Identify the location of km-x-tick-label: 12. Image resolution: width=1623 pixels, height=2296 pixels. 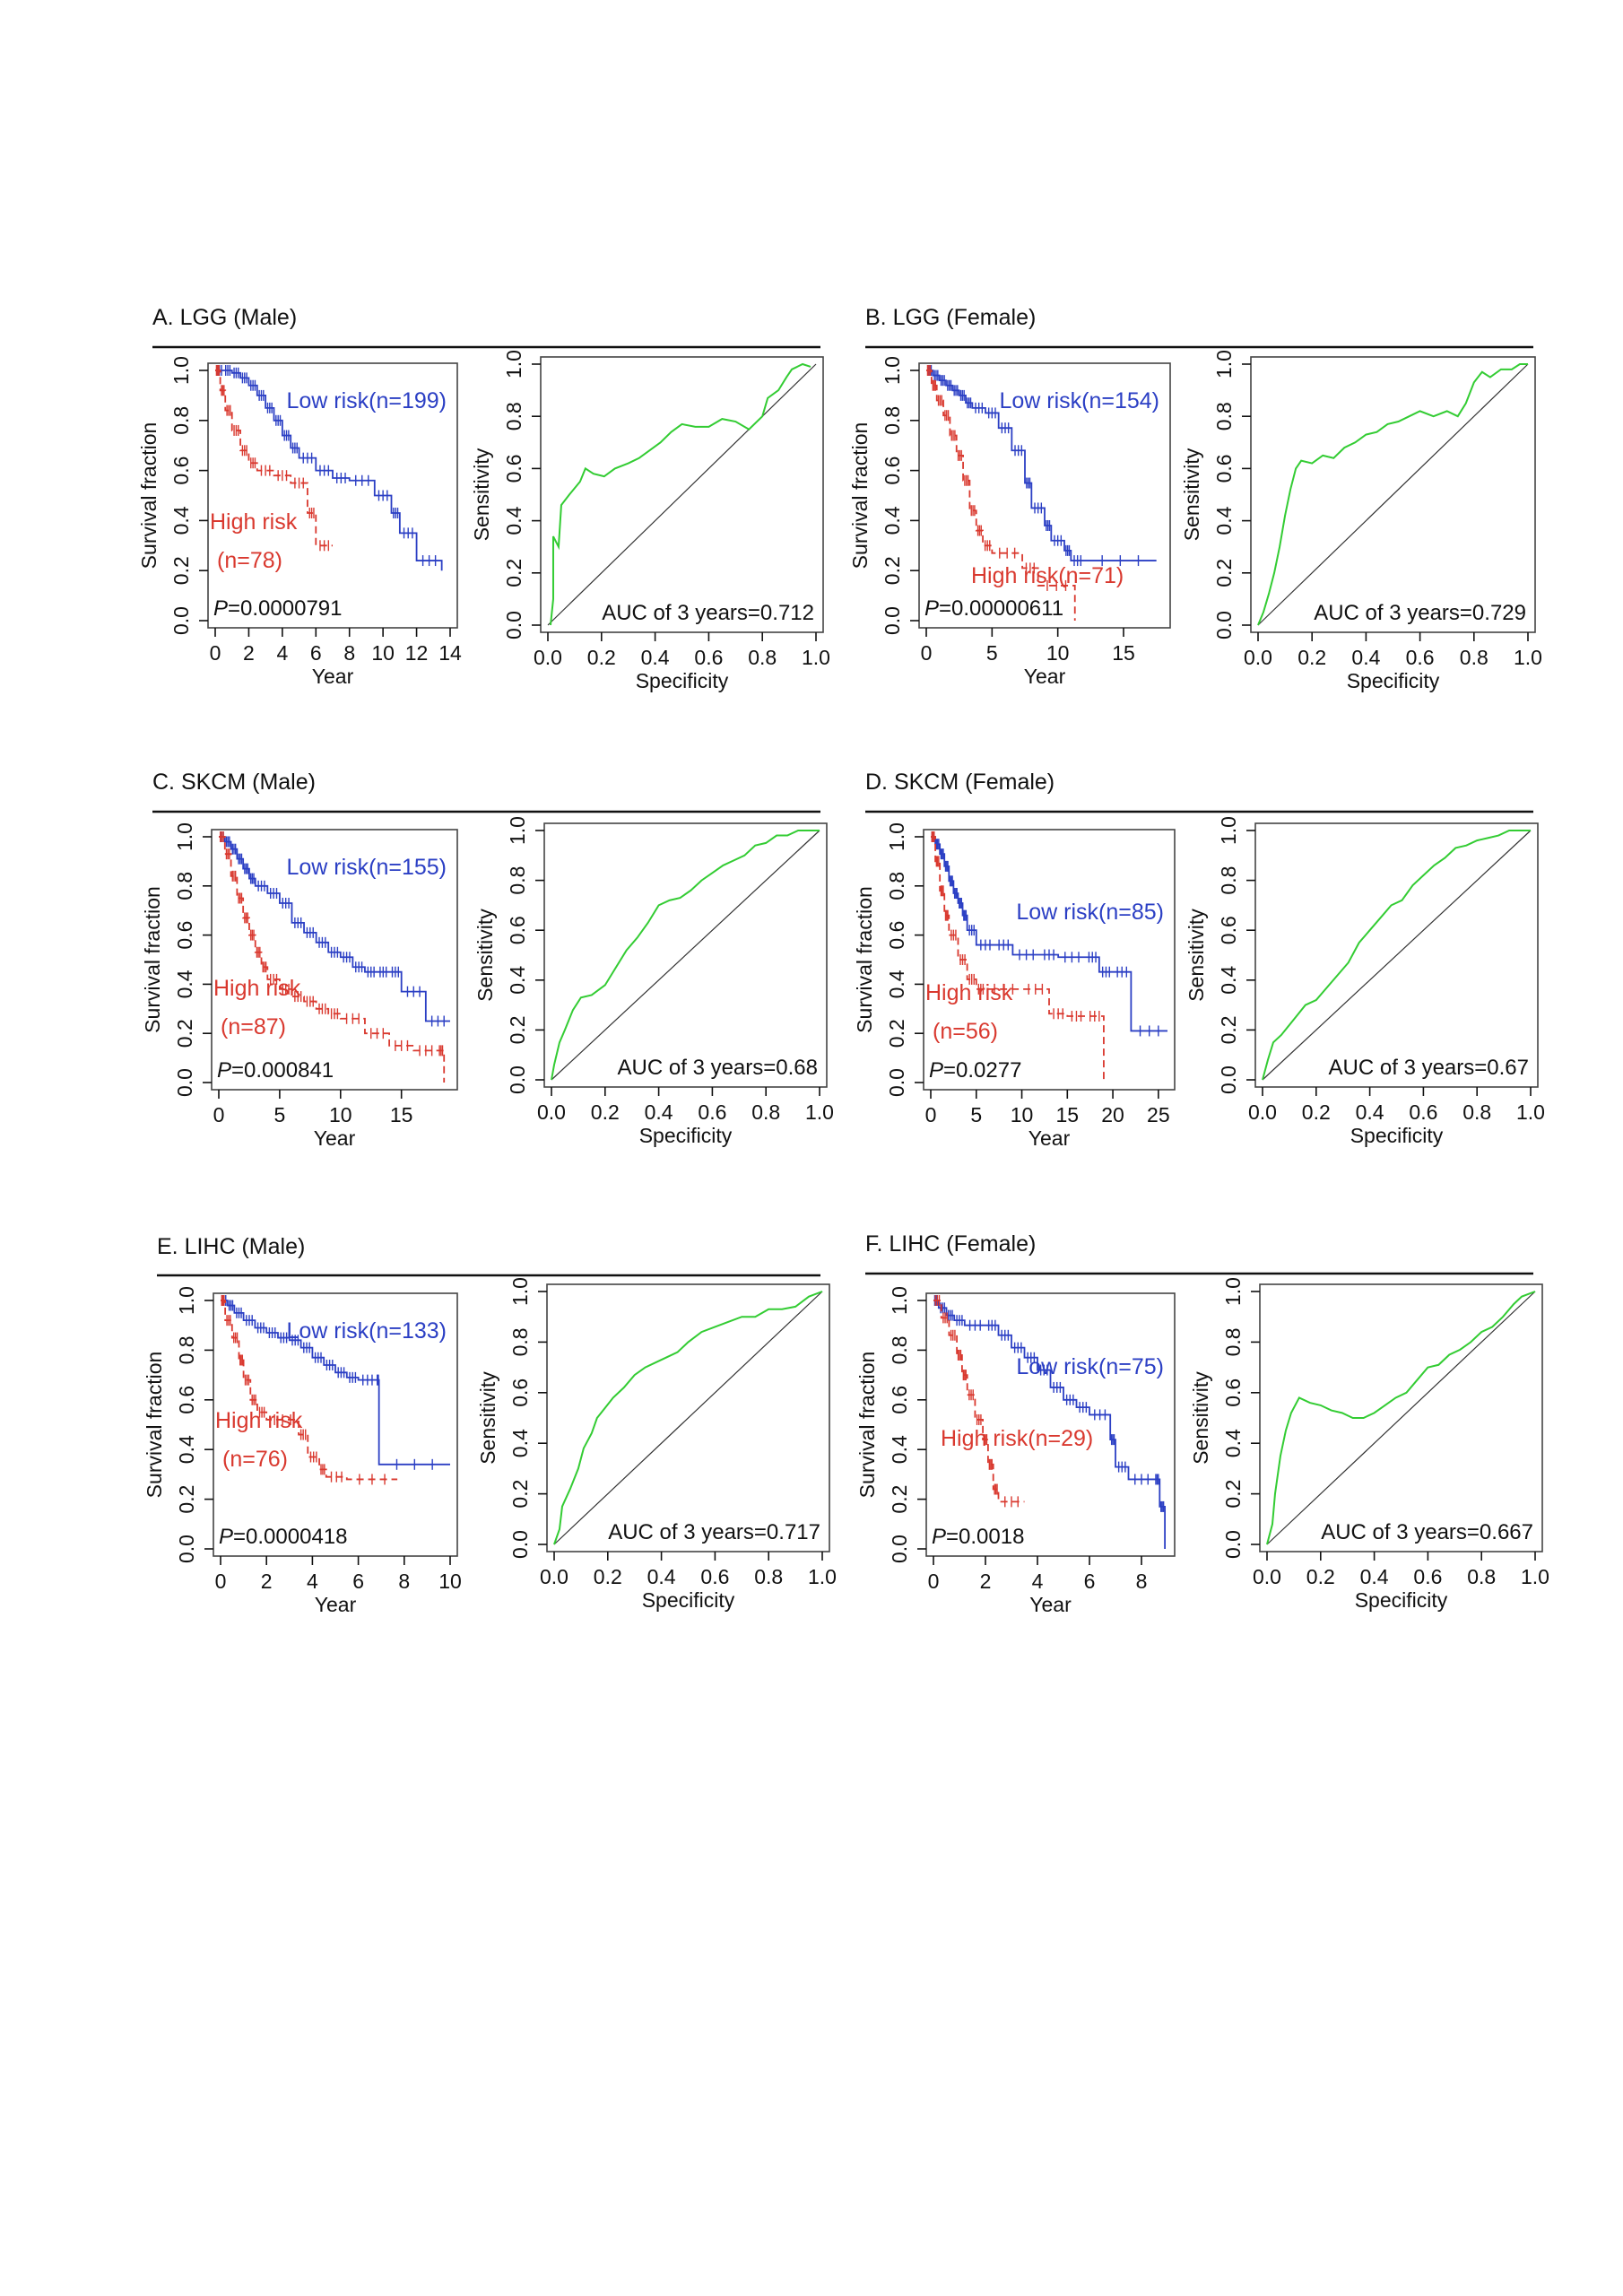
(417, 653).